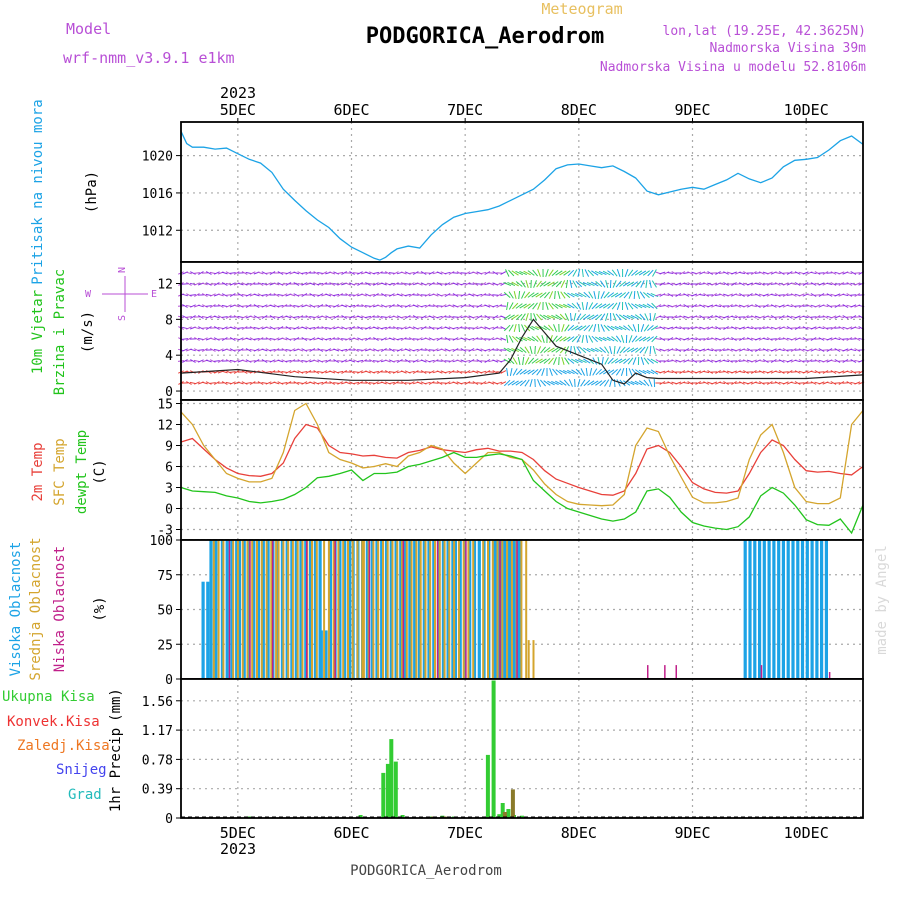 The width and height of the screenshot is (900, 900). I want to click on precip-ytick-label: 1.17, so click(157, 731).